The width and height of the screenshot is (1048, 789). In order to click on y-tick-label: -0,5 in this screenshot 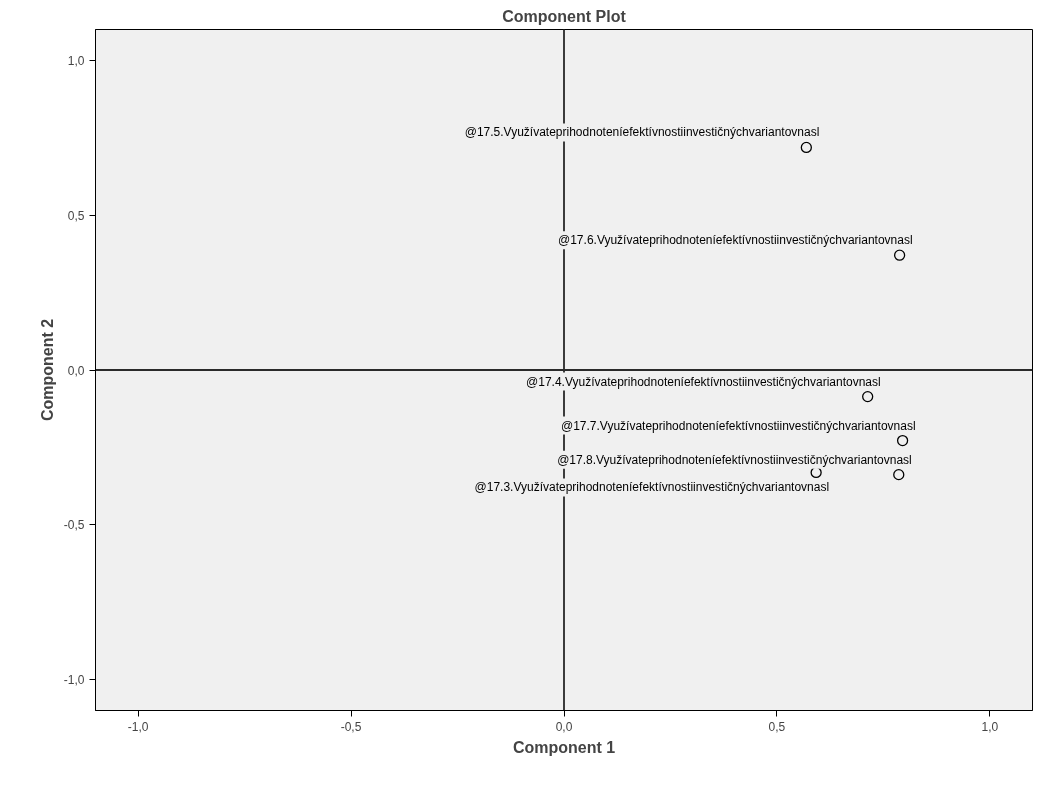, I will do `click(74, 525)`.